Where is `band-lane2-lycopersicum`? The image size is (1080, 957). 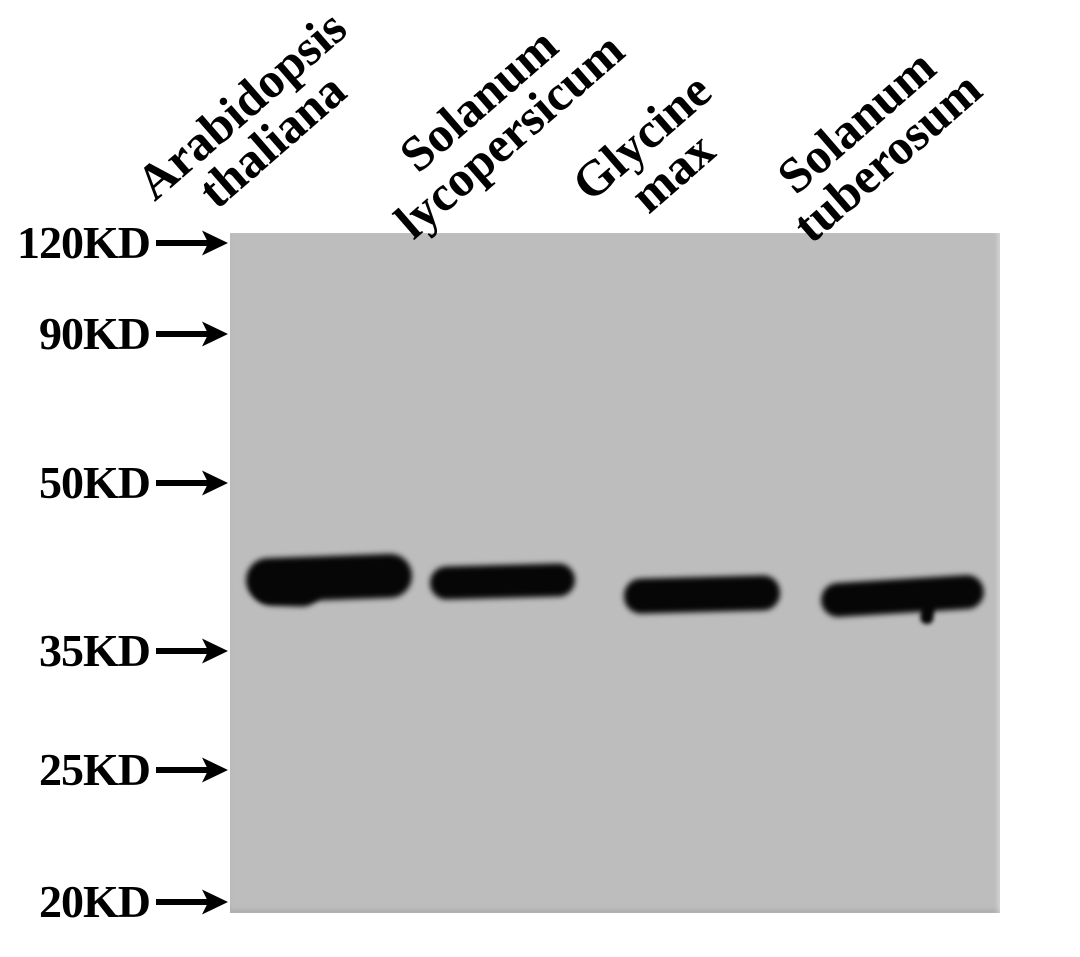
band-lane2-lycopersicum is located at coordinates (502, 581).